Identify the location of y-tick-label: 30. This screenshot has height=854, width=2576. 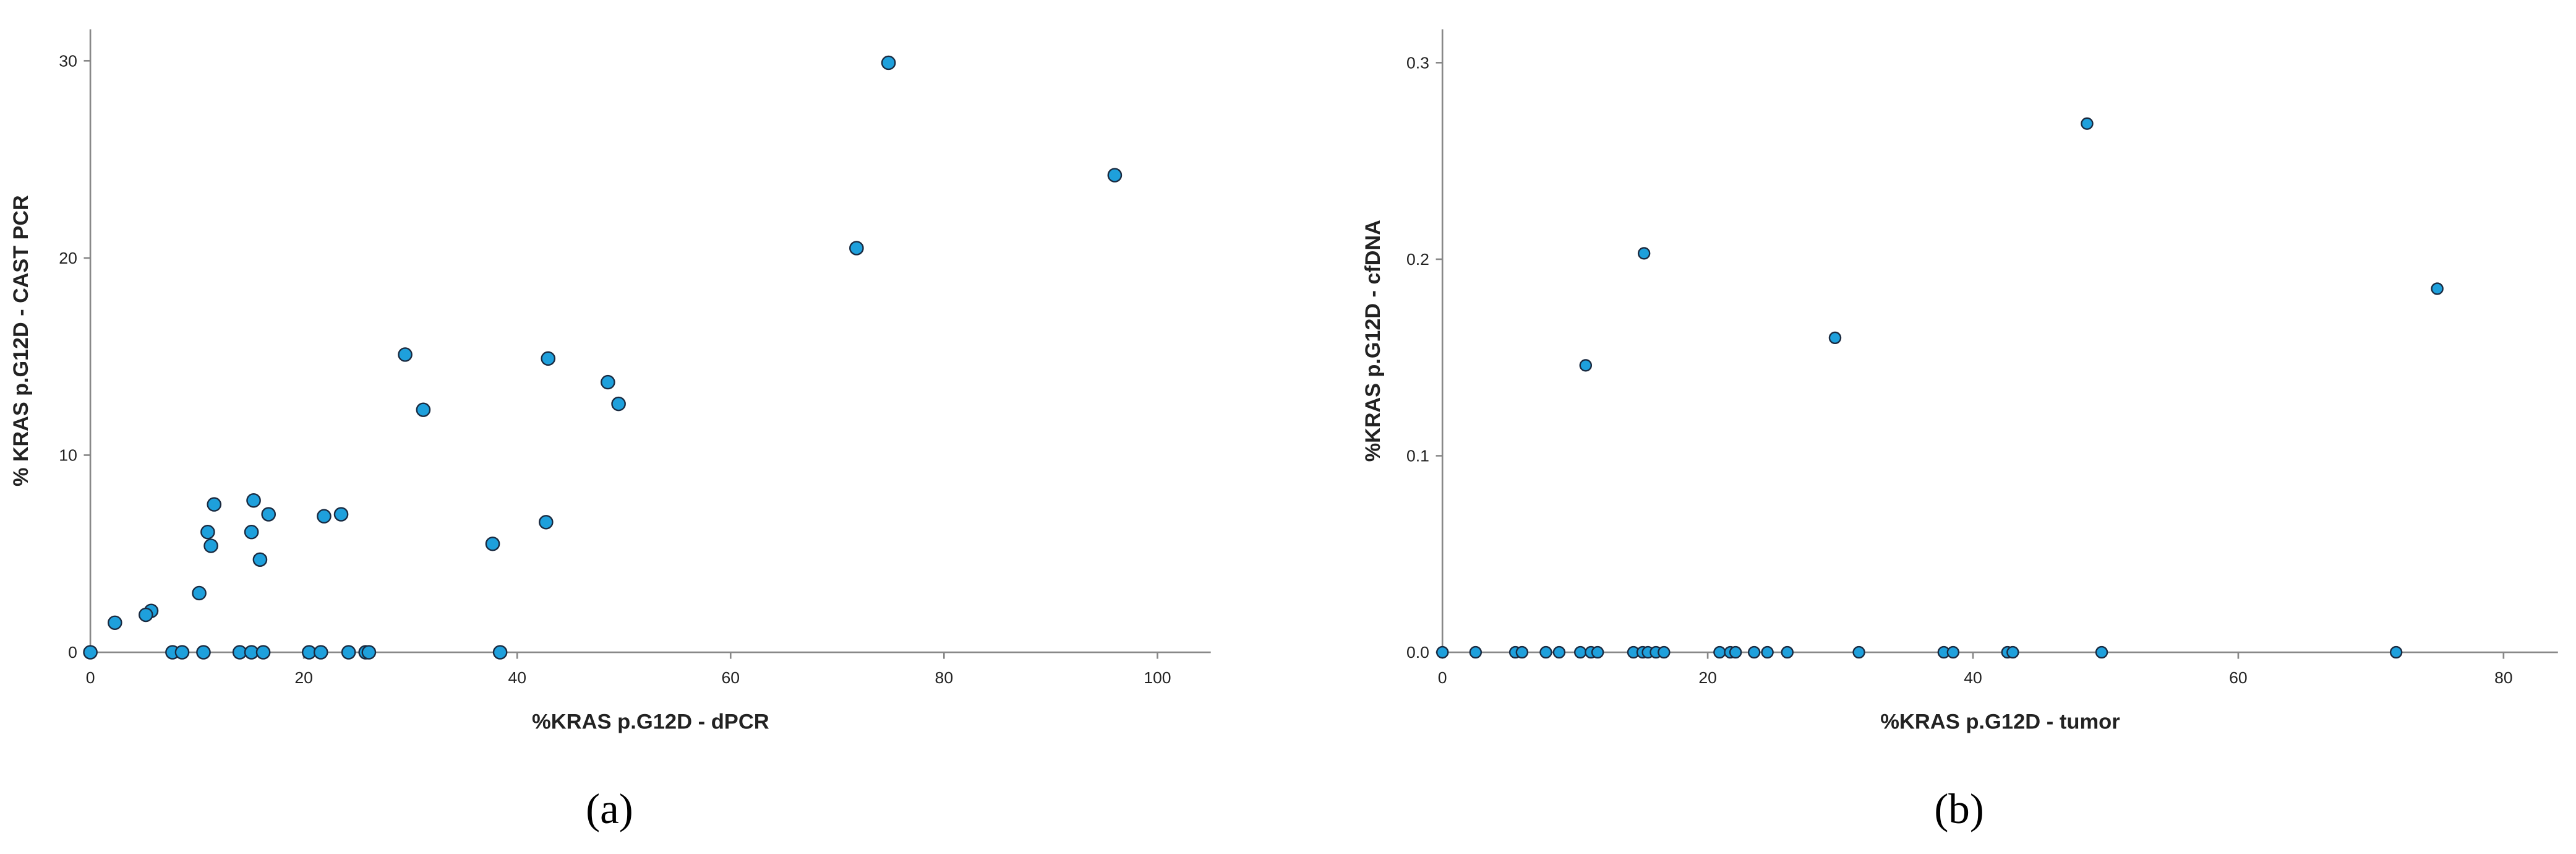
(68, 61).